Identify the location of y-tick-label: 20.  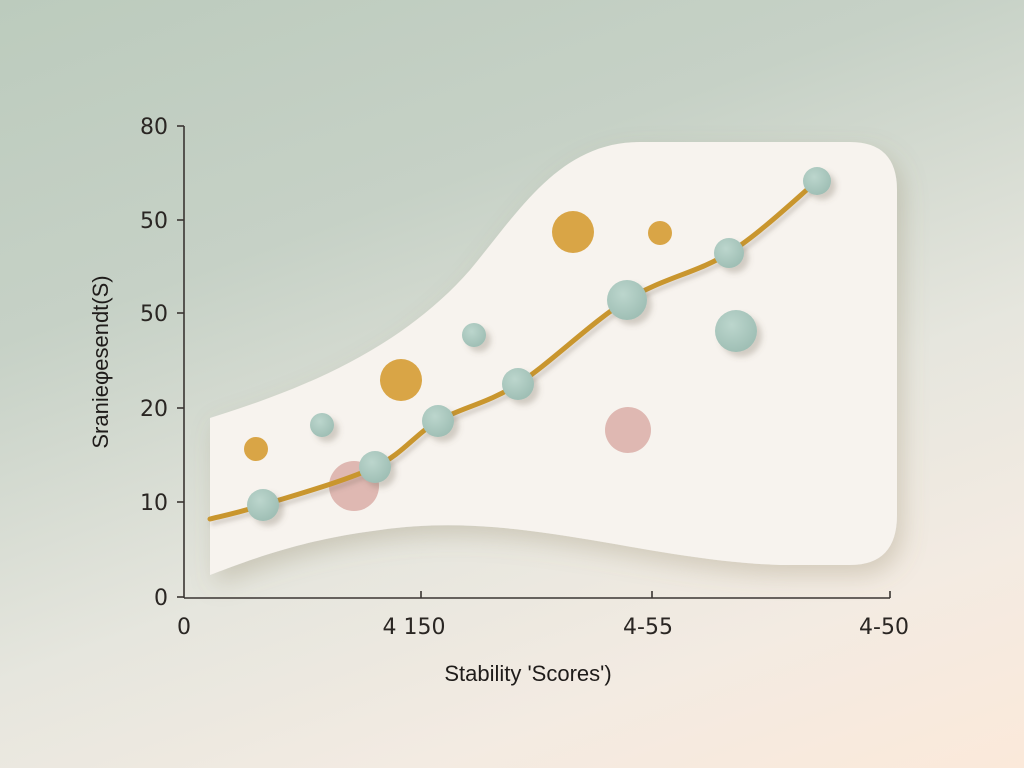
(154, 409).